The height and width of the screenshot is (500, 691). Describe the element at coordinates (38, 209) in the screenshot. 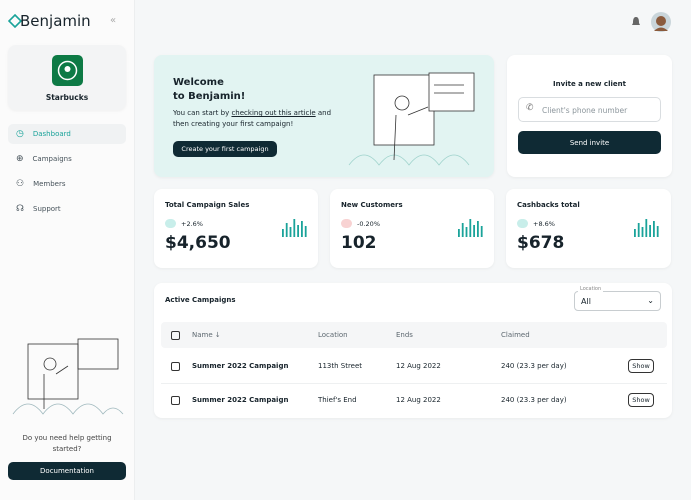

I see `nav-item: ☊ Support` at that location.